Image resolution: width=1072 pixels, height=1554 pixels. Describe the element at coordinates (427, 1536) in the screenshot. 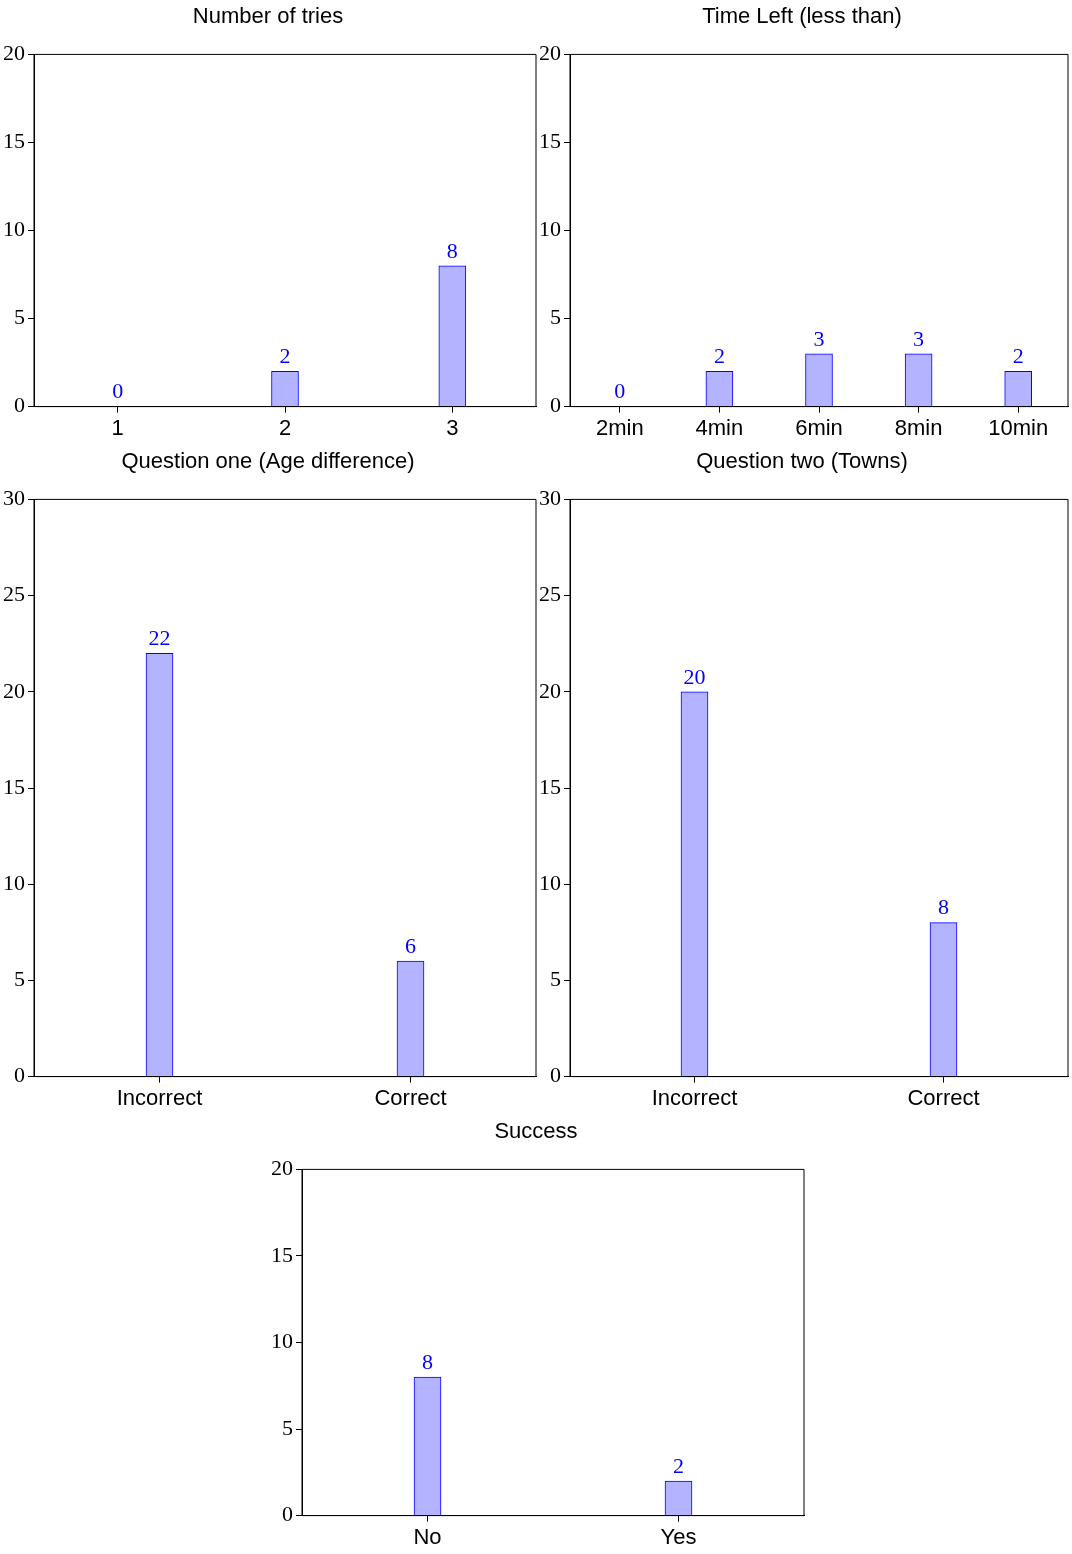

I see `x-tick-label: No` at that location.